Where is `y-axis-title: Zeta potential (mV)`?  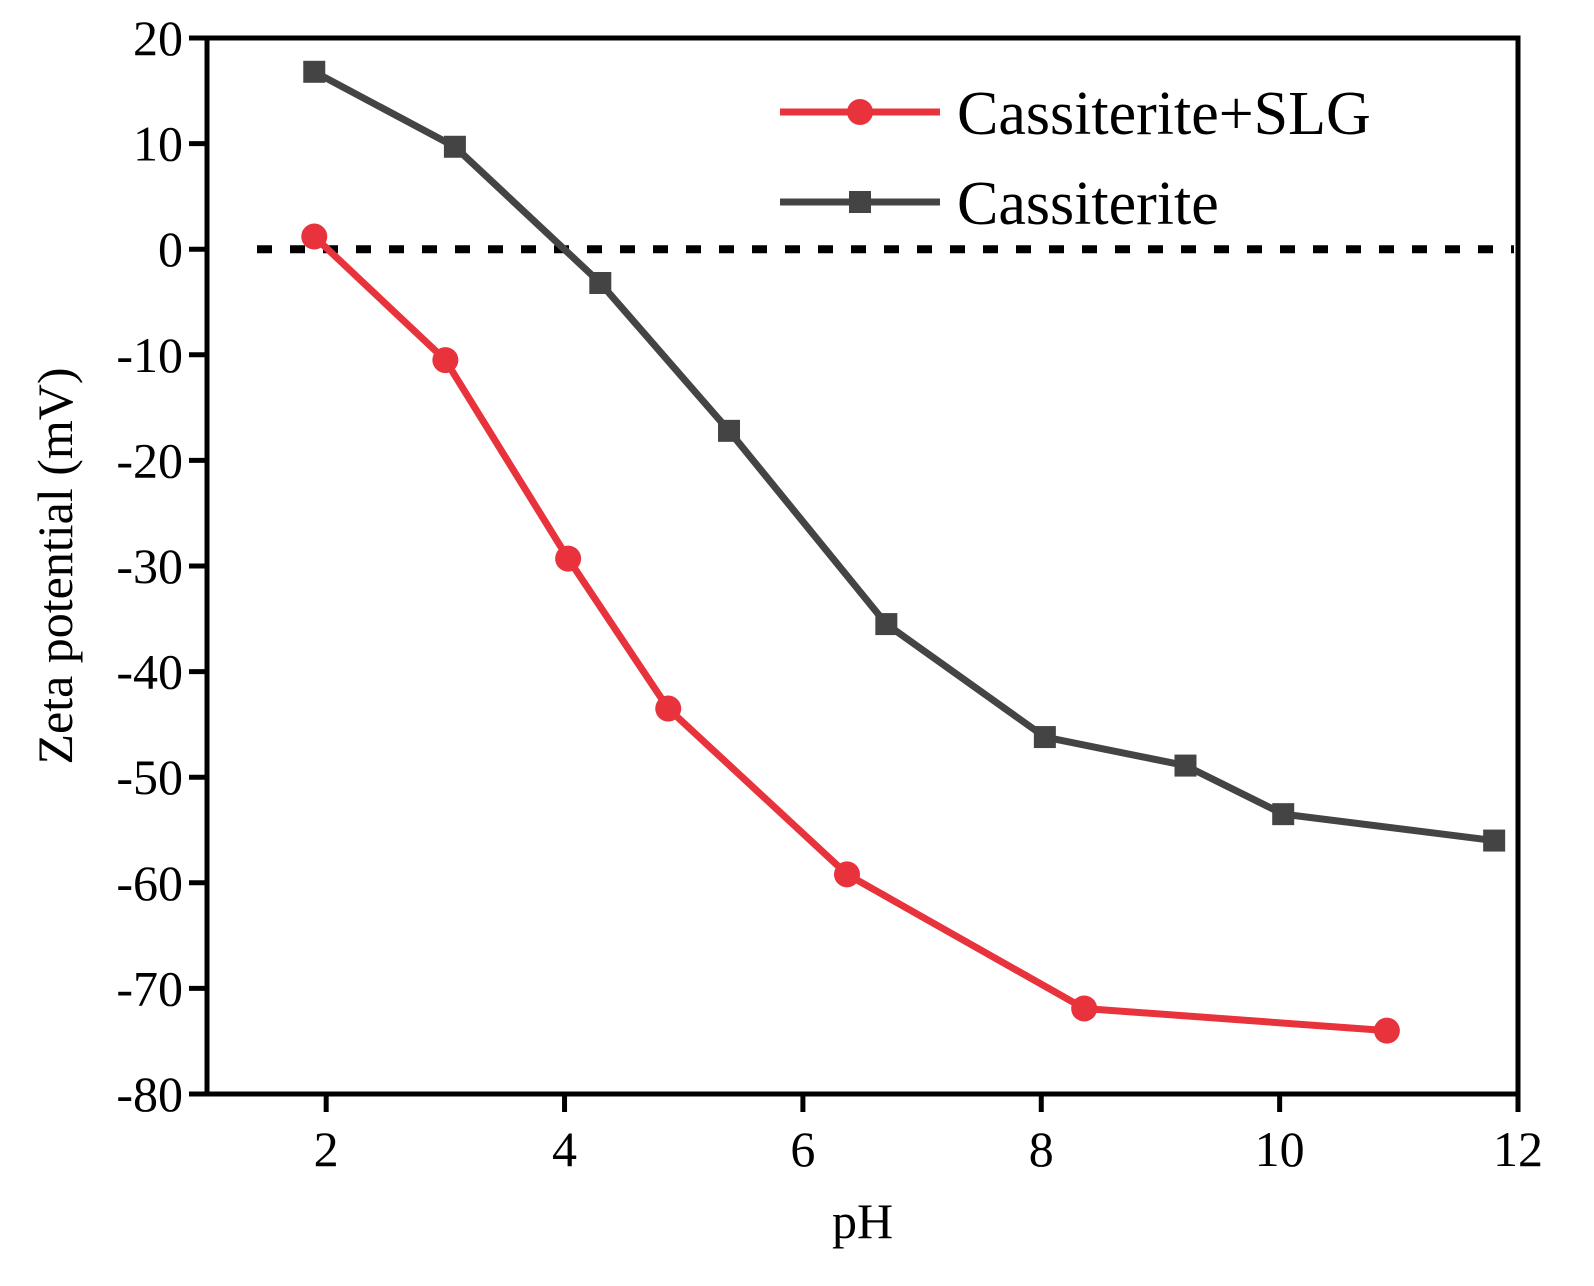
y-axis-title: Zeta potential (mV) is located at coordinates (55, 565).